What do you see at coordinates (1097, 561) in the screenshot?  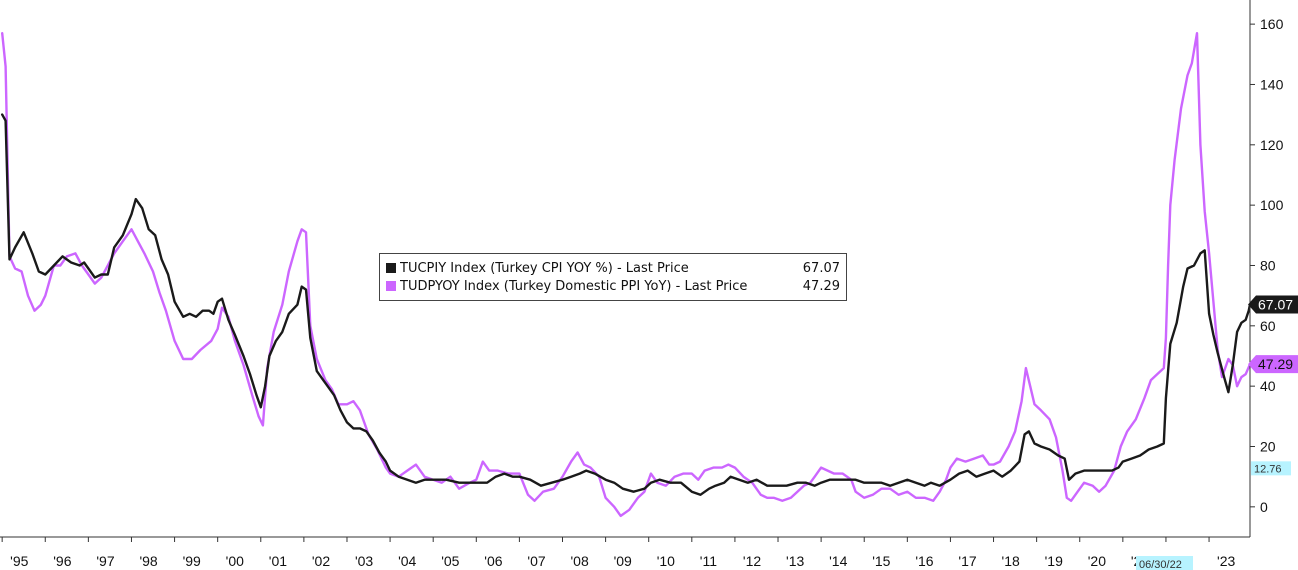 I see `x-tick-label: '20` at bounding box center [1097, 561].